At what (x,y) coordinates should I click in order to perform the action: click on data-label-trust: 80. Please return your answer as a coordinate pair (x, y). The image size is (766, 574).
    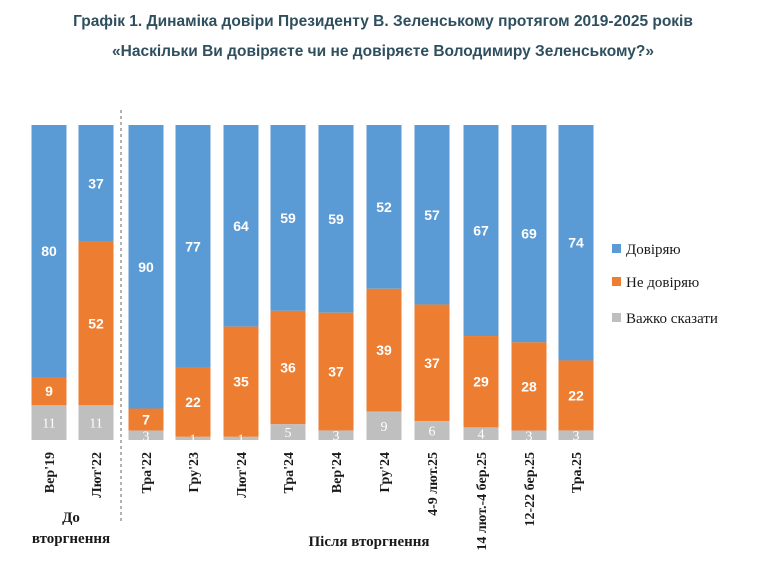
    Looking at the image, I should click on (49, 251).